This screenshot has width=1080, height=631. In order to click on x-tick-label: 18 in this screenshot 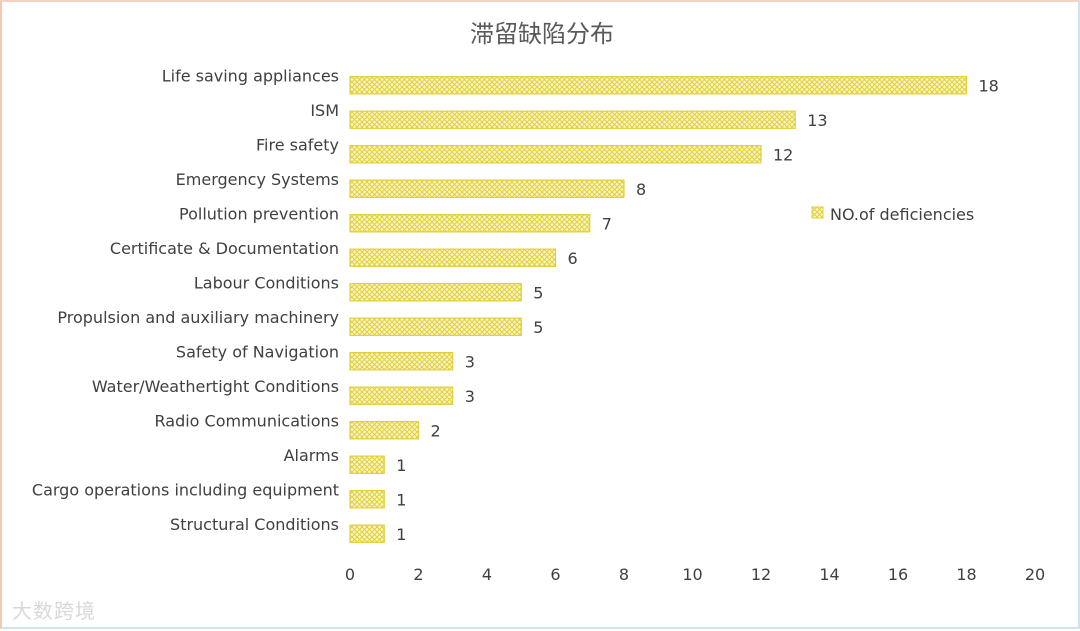, I will do `click(966, 574)`.